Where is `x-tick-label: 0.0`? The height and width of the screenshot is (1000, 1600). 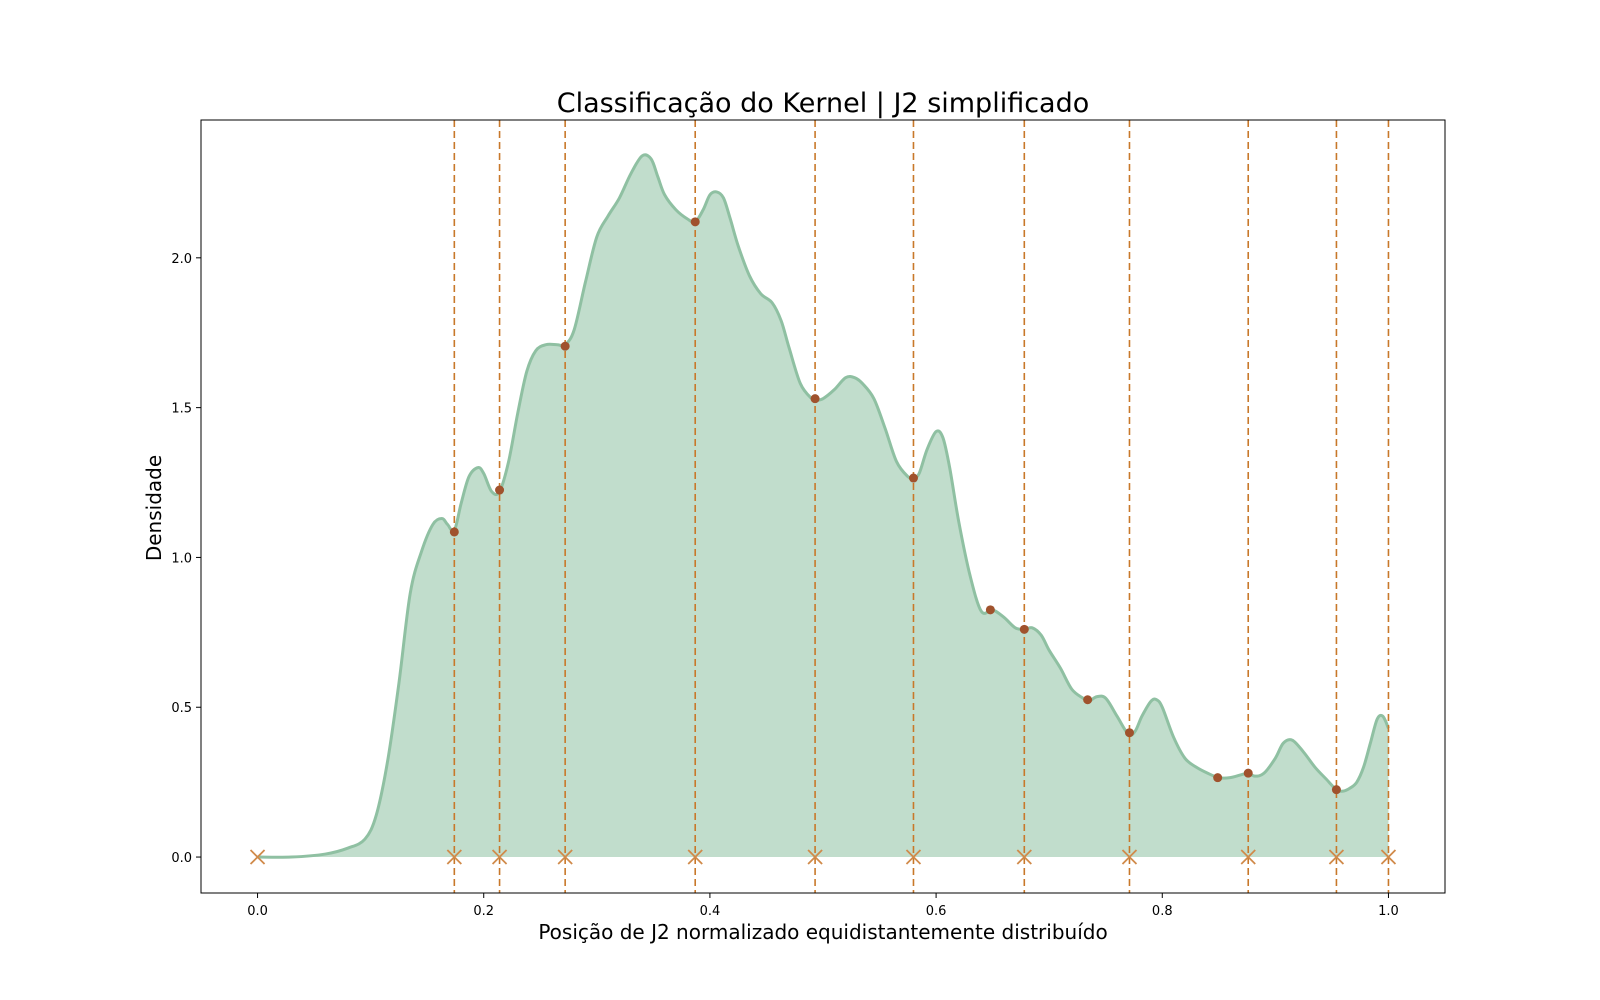
x-tick-label: 0.0 is located at coordinates (257, 911).